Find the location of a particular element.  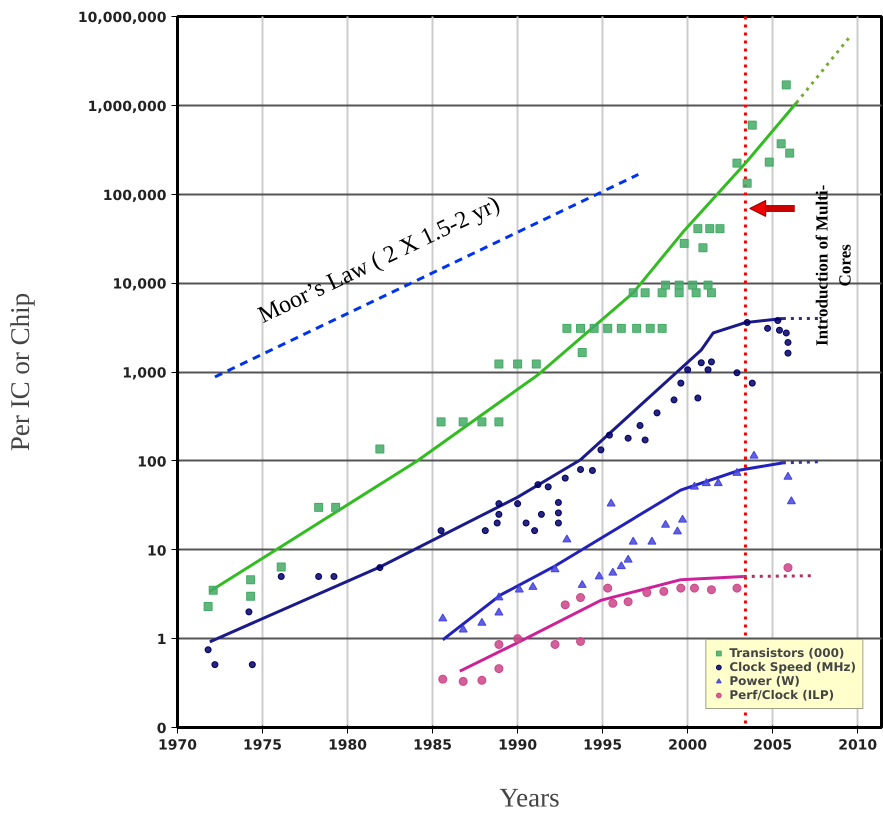

line-series is located at coordinates (612, 551).